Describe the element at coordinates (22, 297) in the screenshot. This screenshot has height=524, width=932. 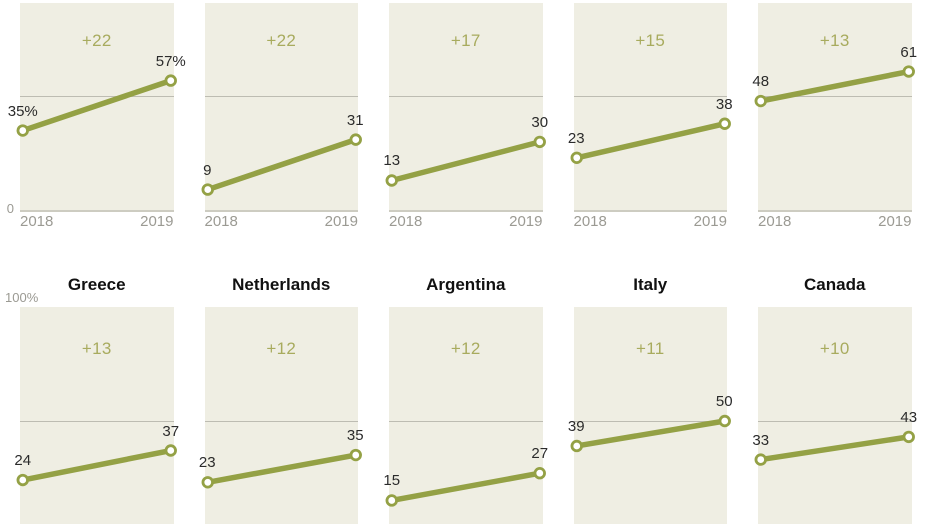
I see `y-axis-100-label: 100%` at that location.